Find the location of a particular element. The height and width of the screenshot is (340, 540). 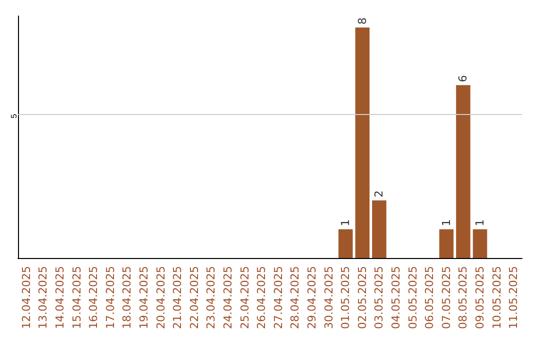

x-tick-label: 02.05.2025 is located at coordinates (362, 298).